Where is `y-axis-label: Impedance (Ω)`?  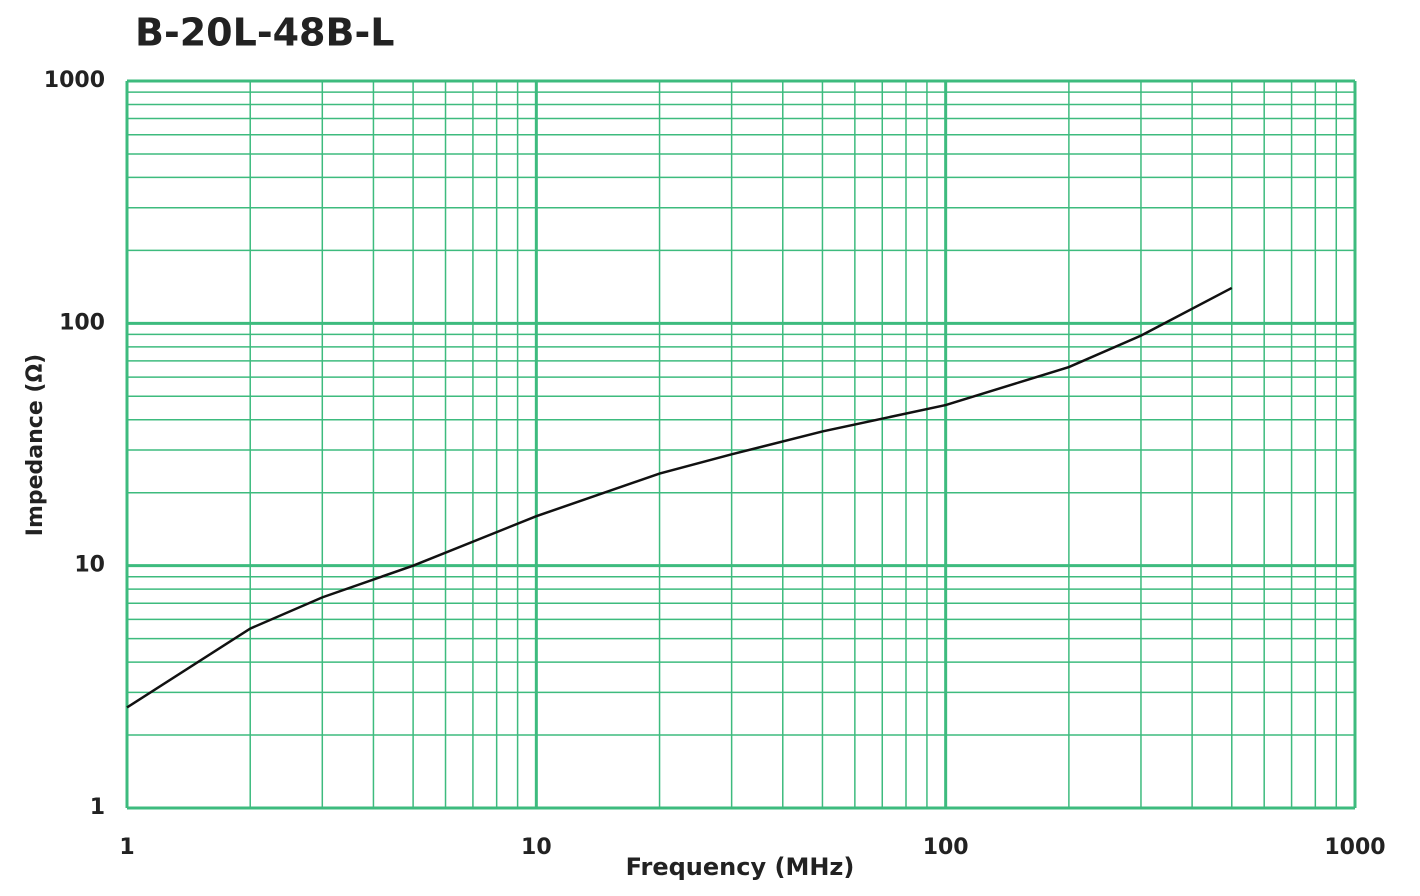
y-axis-label: Impedance (Ω) is located at coordinates (35, 445).